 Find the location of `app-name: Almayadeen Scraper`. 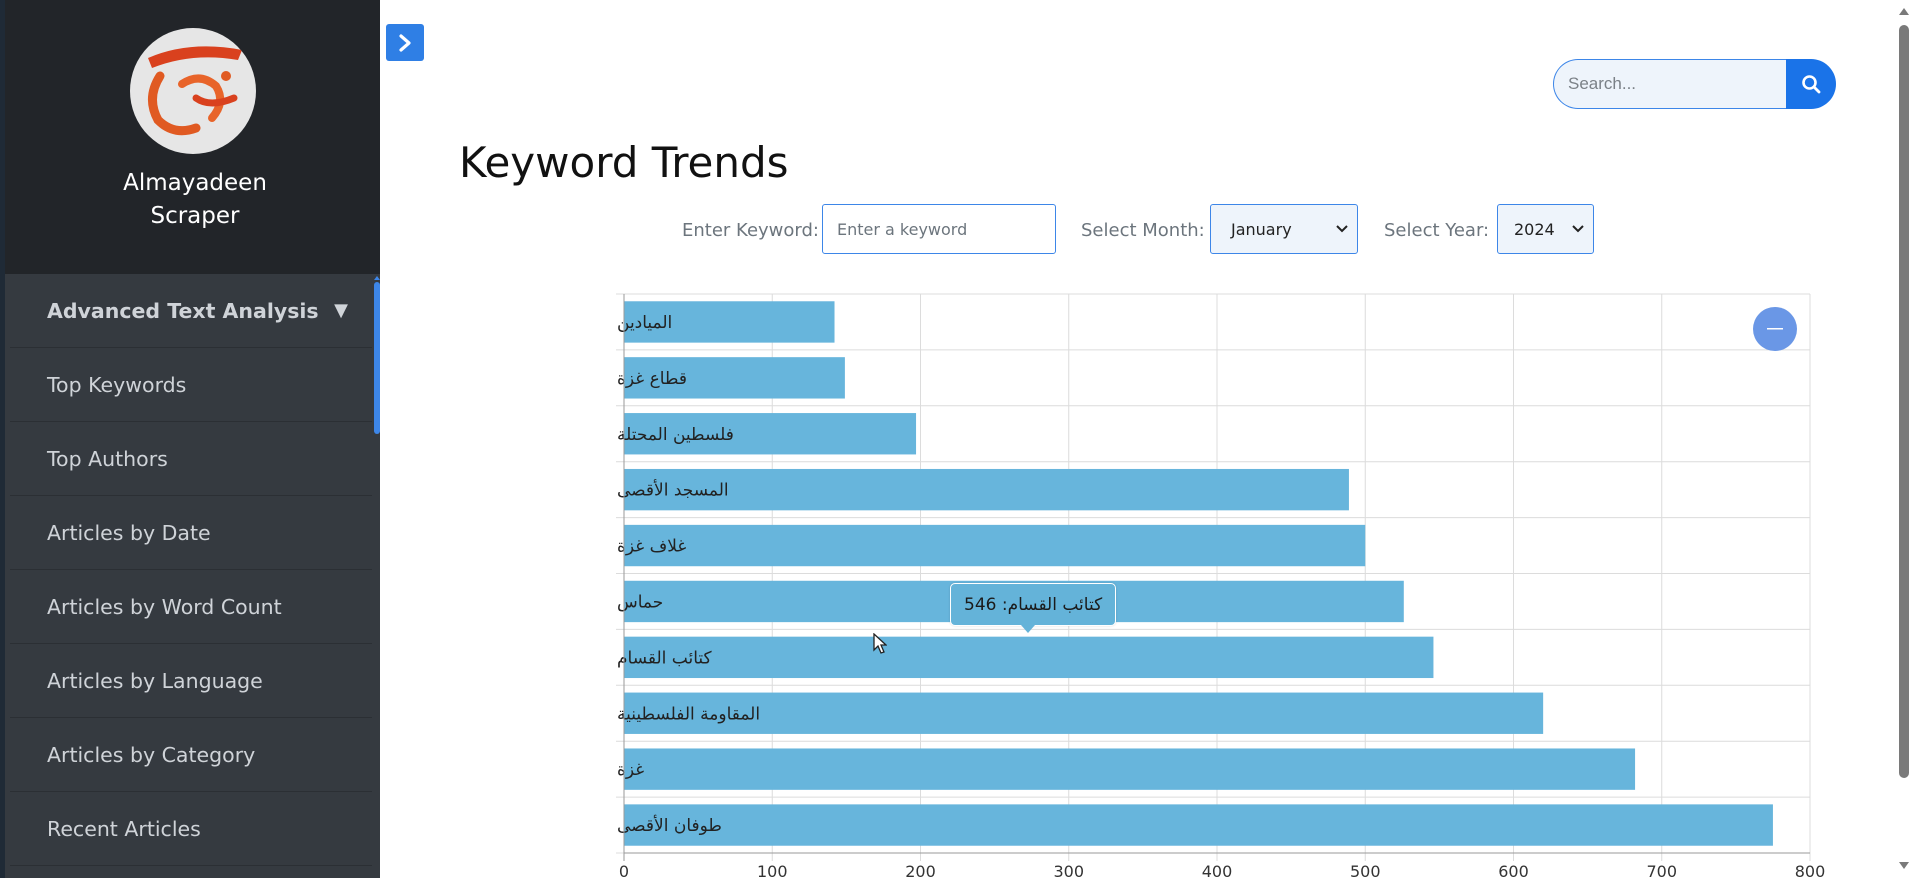

app-name: Almayadeen Scraper is located at coordinates (195, 199).